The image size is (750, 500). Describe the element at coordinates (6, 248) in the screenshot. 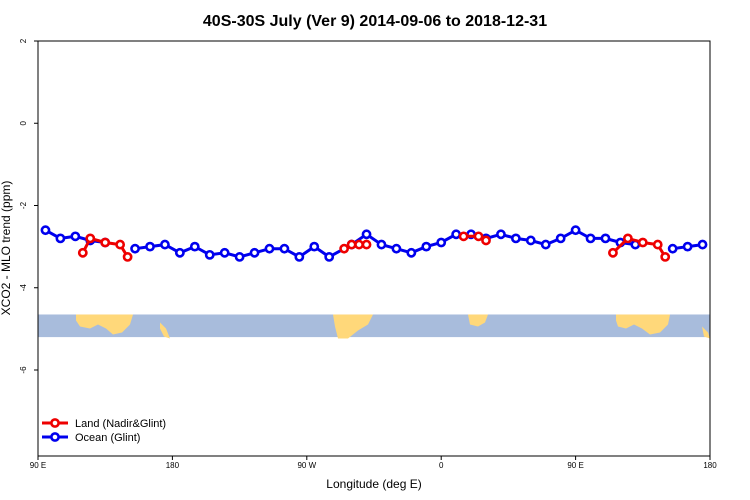

I see `y-axis-label: XCO2 - MLO trend (ppm)` at that location.